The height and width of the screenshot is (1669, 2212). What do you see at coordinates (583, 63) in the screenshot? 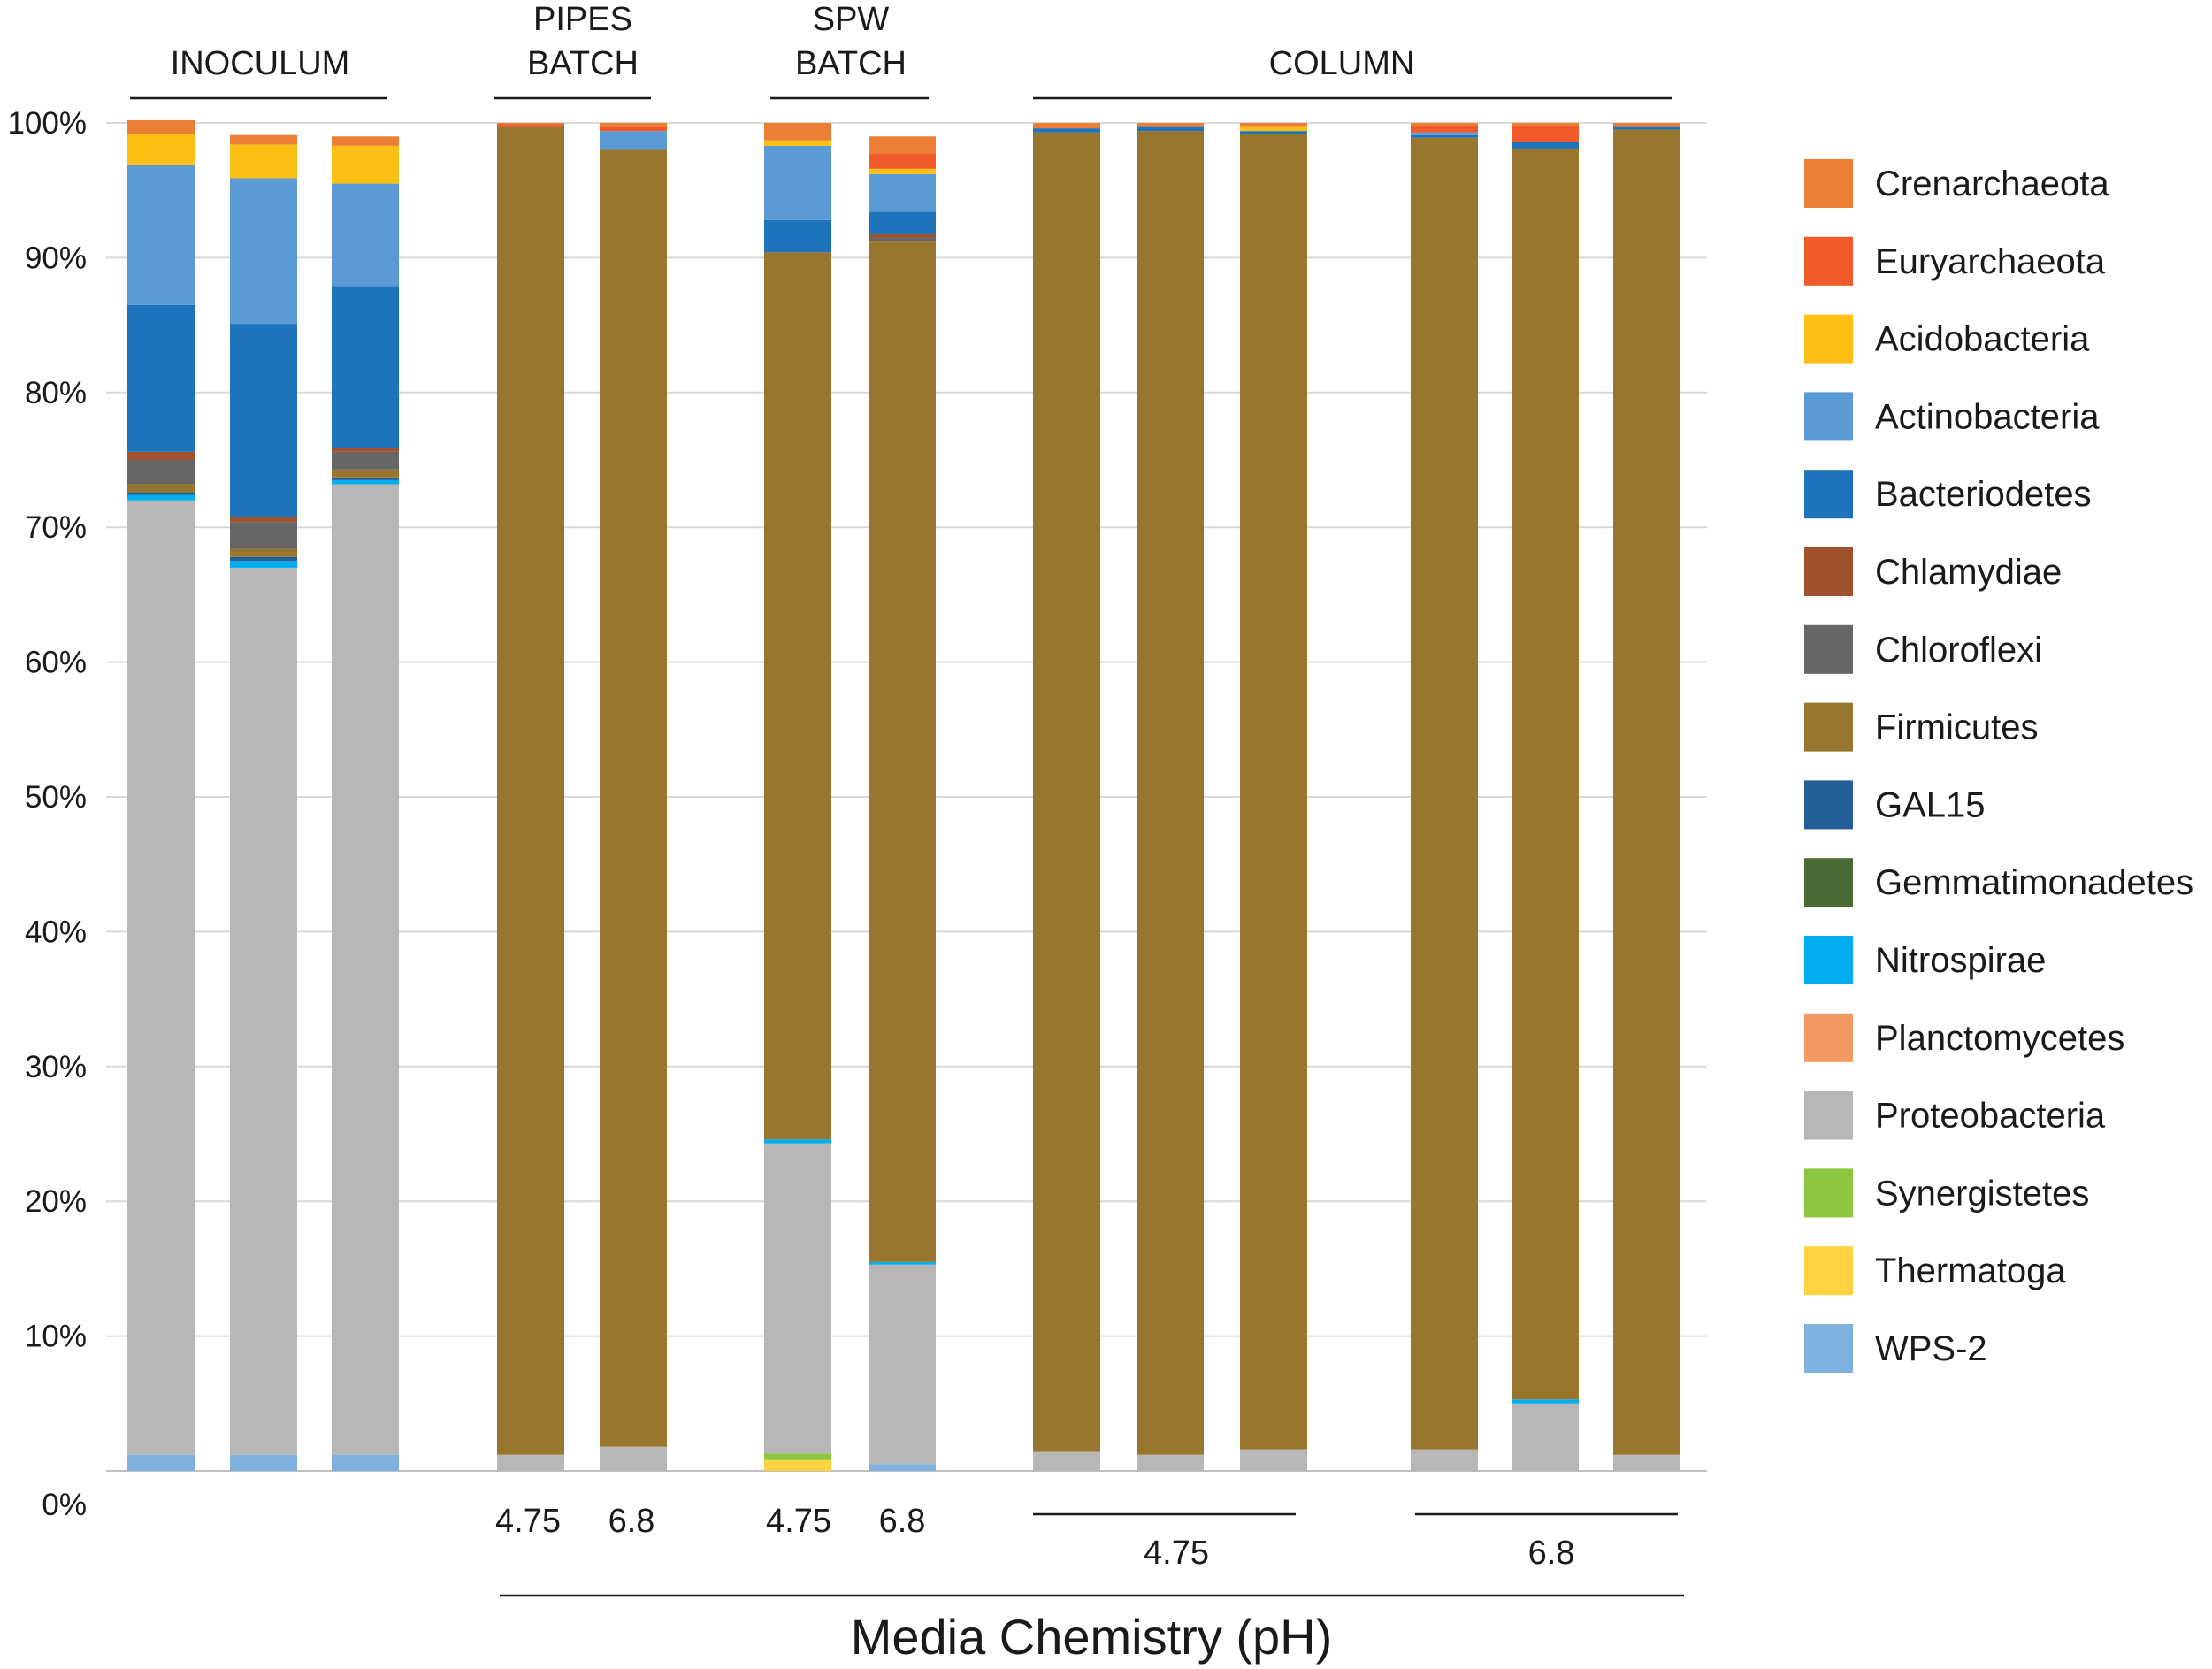
I see `group-label-pipes-line2: BATCH` at bounding box center [583, 63].